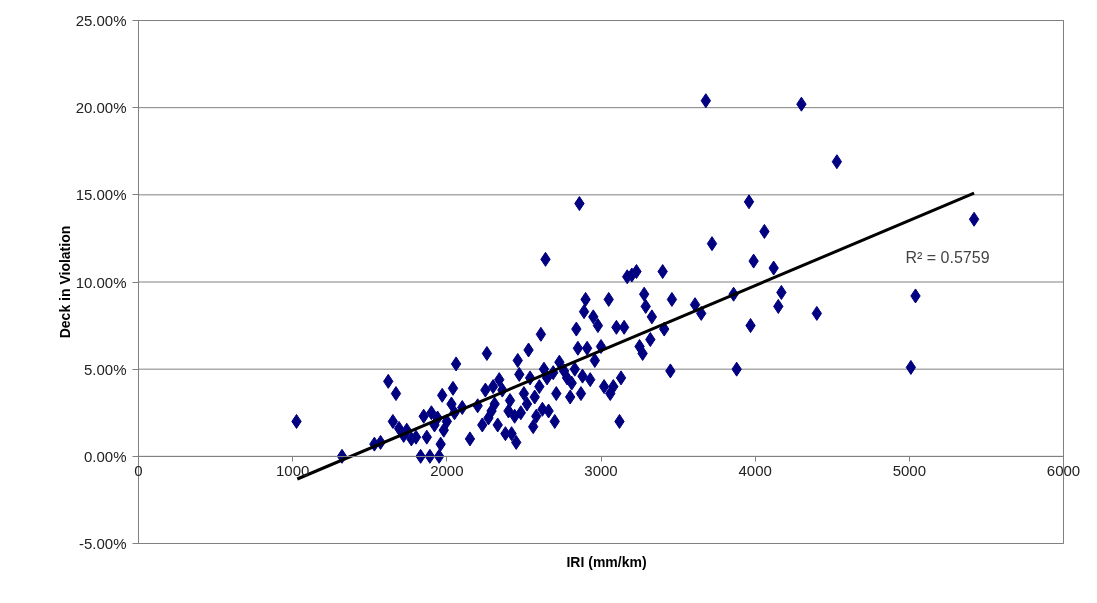  I want to click on y-tick-label: 10.00%, so click(101, 282).